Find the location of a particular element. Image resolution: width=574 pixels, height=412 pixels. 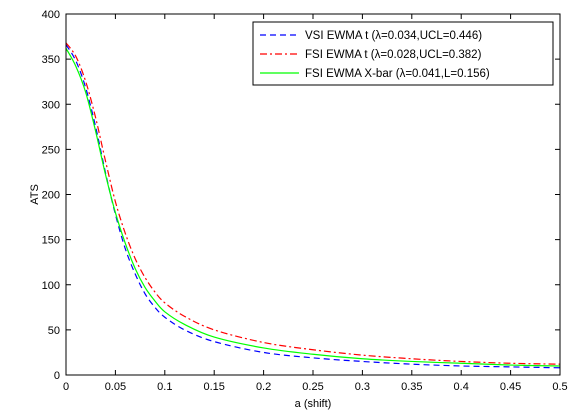

x-axis-label: a (shift) is located at coordinates (313, 404).